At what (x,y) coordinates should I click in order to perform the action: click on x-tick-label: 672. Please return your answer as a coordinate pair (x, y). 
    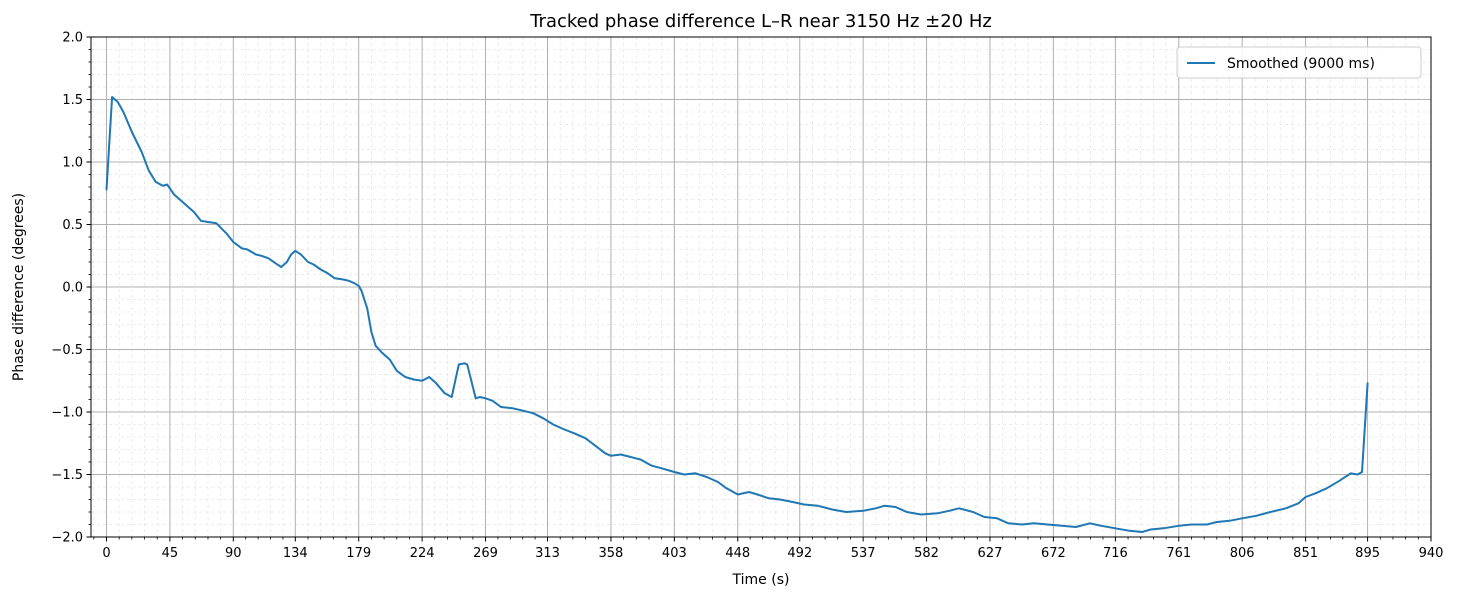
    Looking at the image, I should click on (1053, 553).